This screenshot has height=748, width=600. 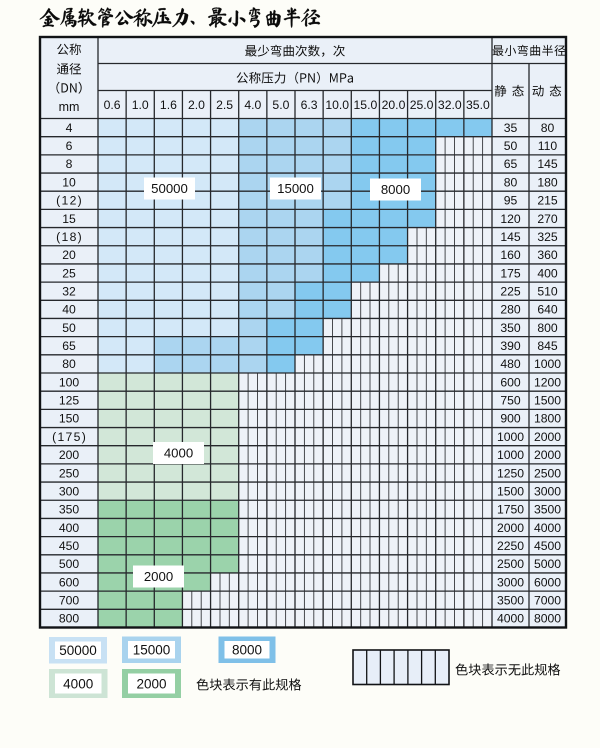 I want to click on svg-text: 160, so click(x=510, y=255).